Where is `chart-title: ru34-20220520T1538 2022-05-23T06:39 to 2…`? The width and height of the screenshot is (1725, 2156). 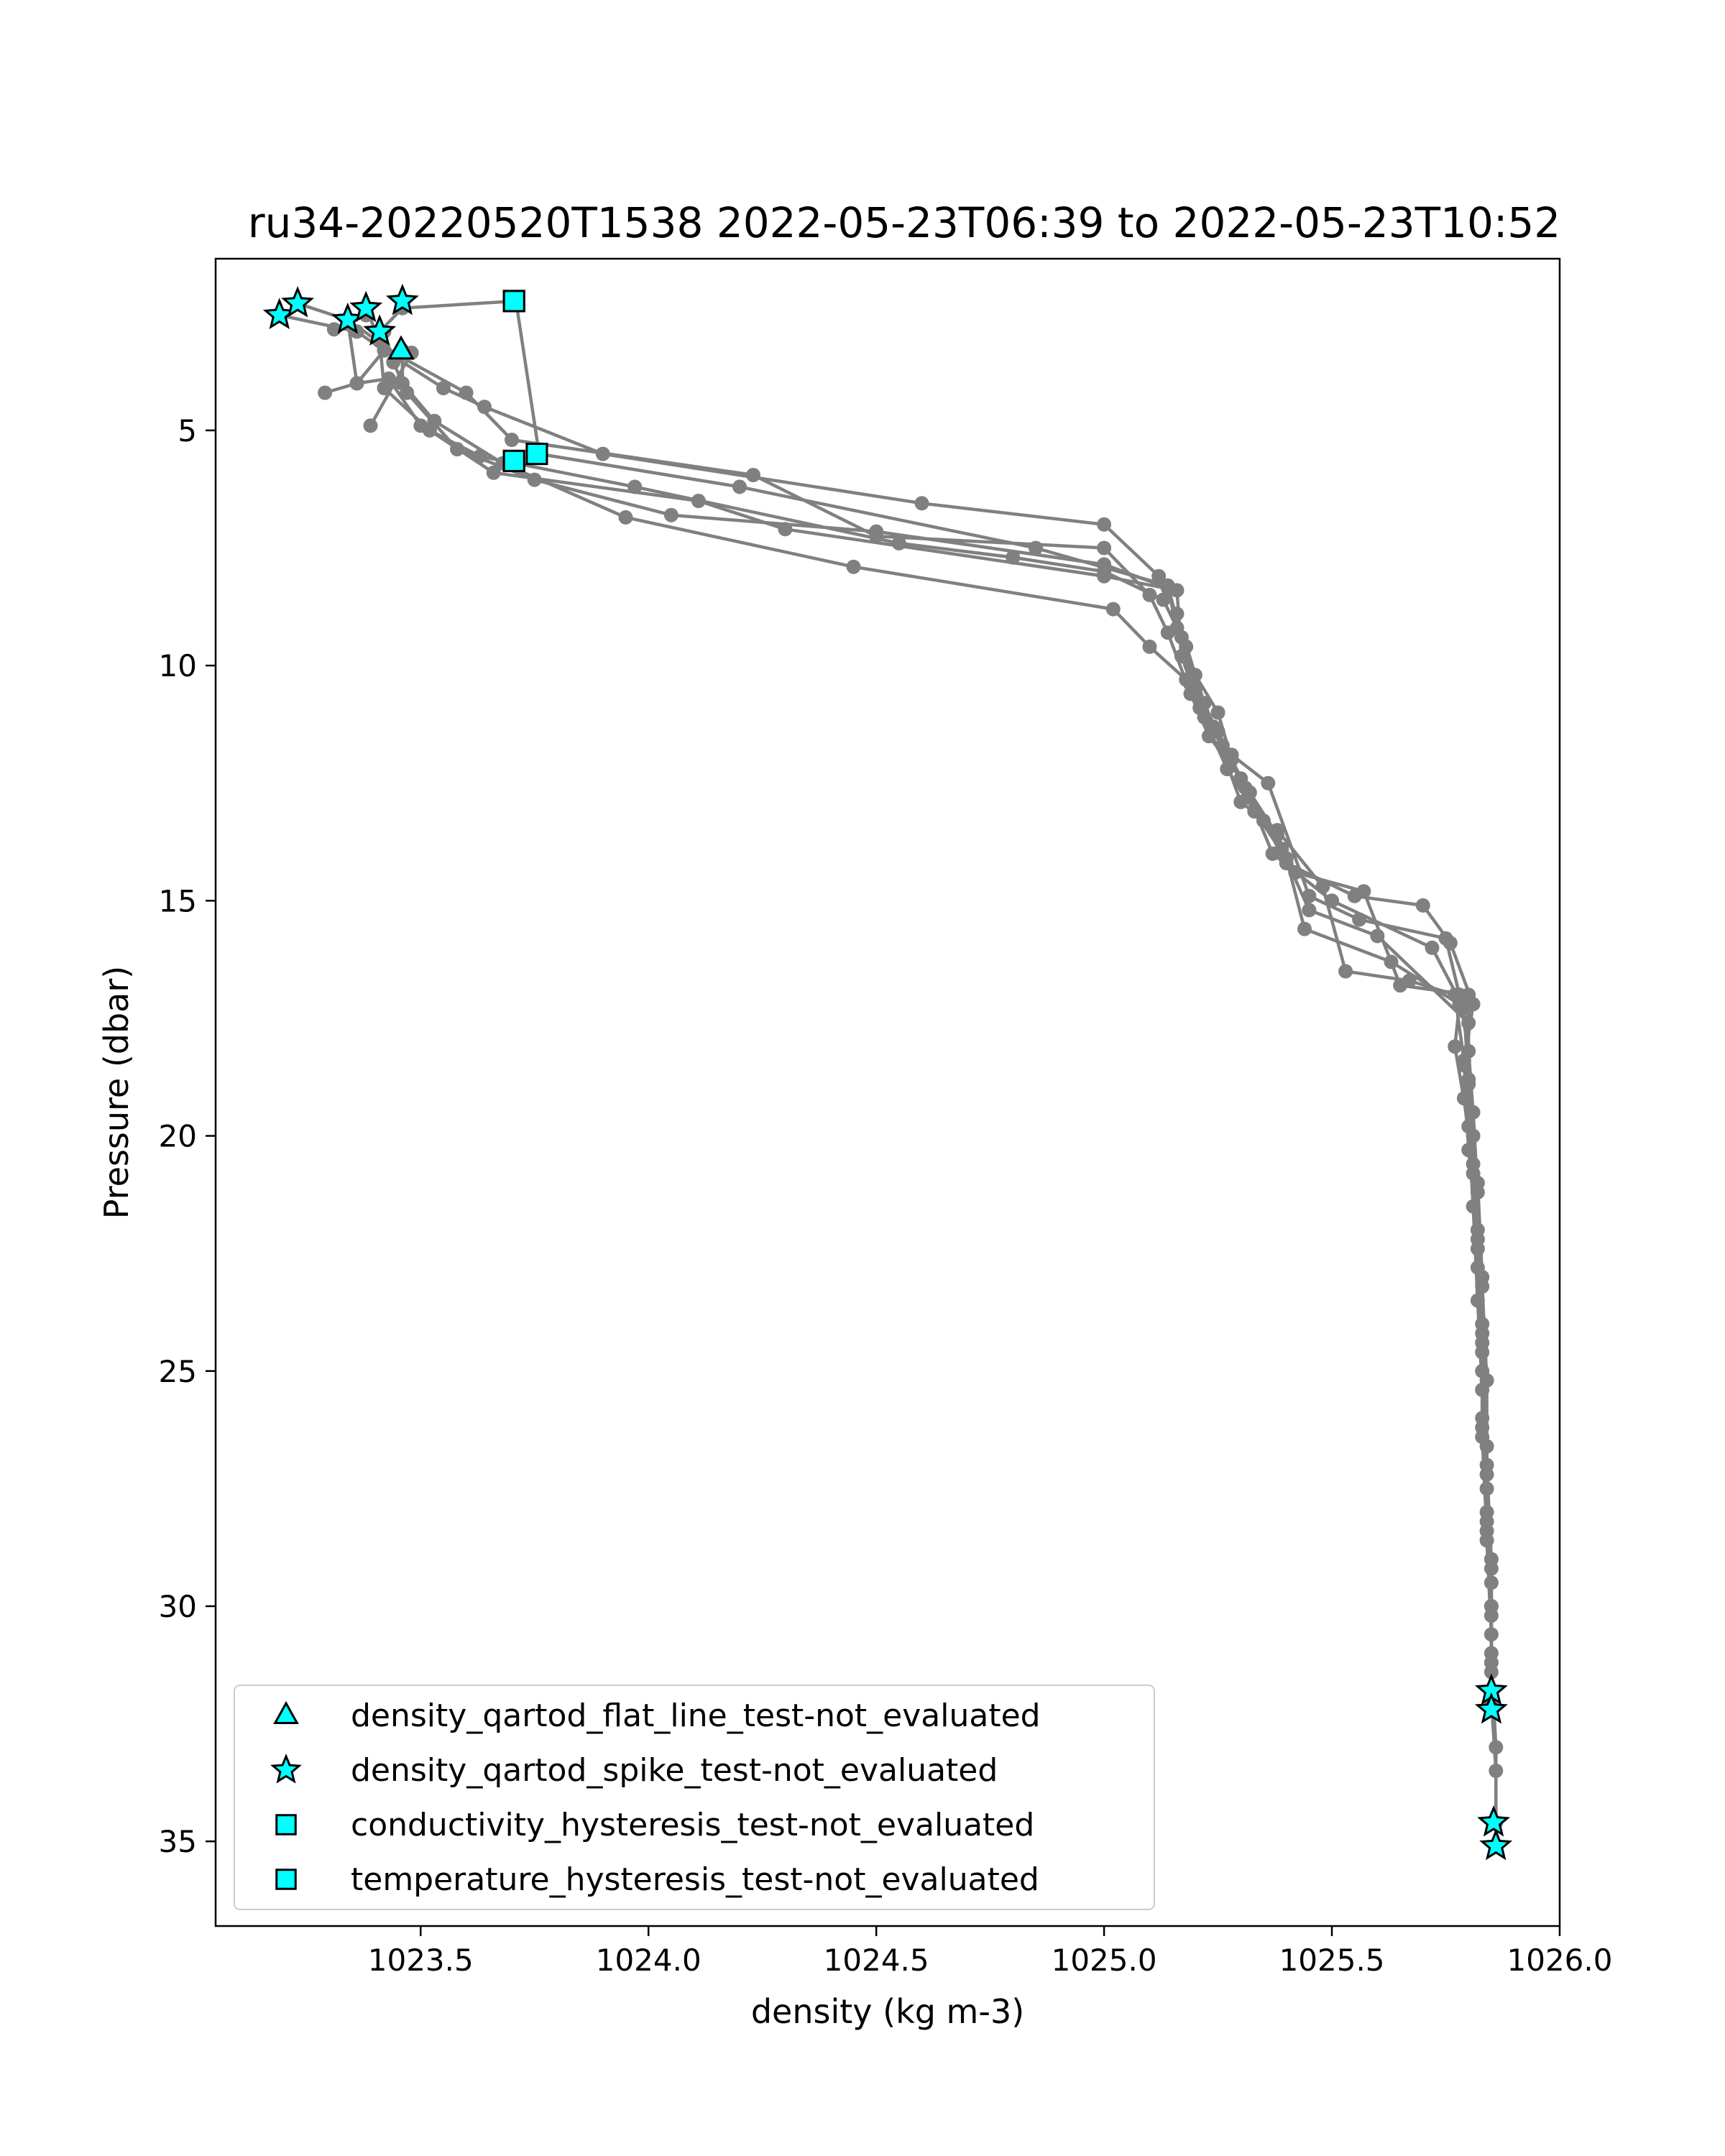 chart-title: ru34-20220520T1538 2022-05-23T06:39 to 2… is located at coordinates (904, 223).